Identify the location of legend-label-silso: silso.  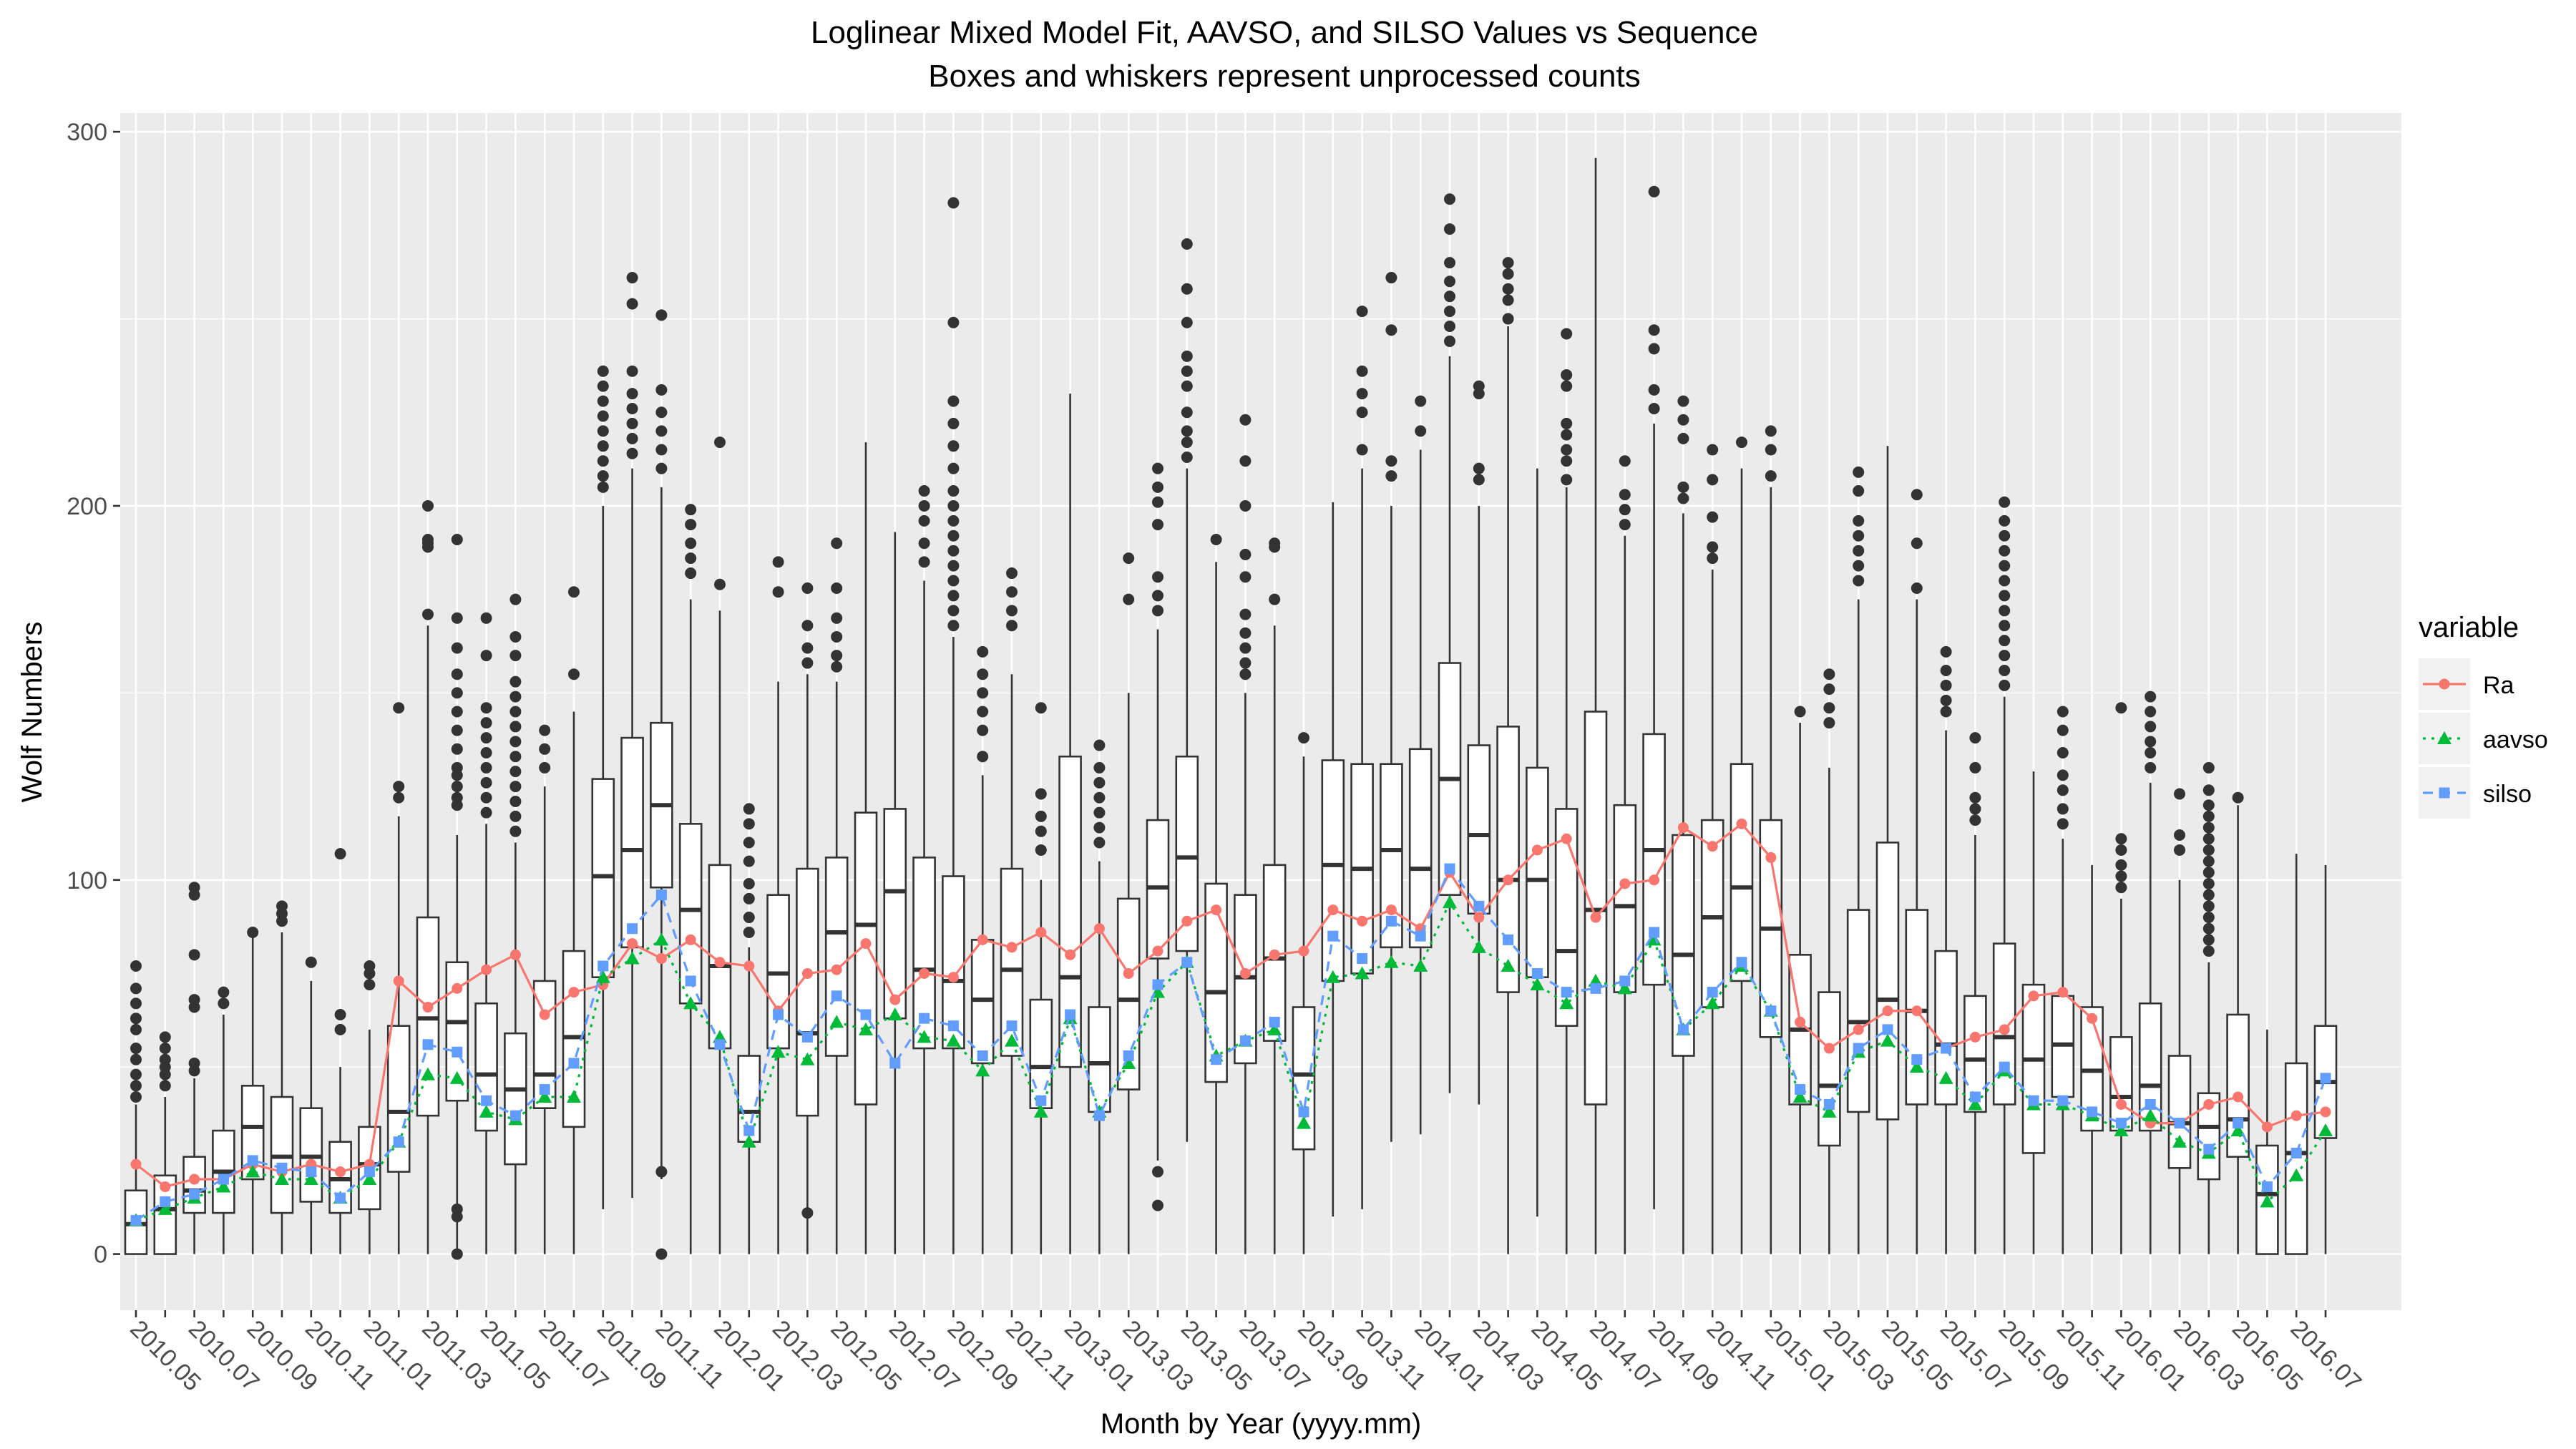
(2507, 794).